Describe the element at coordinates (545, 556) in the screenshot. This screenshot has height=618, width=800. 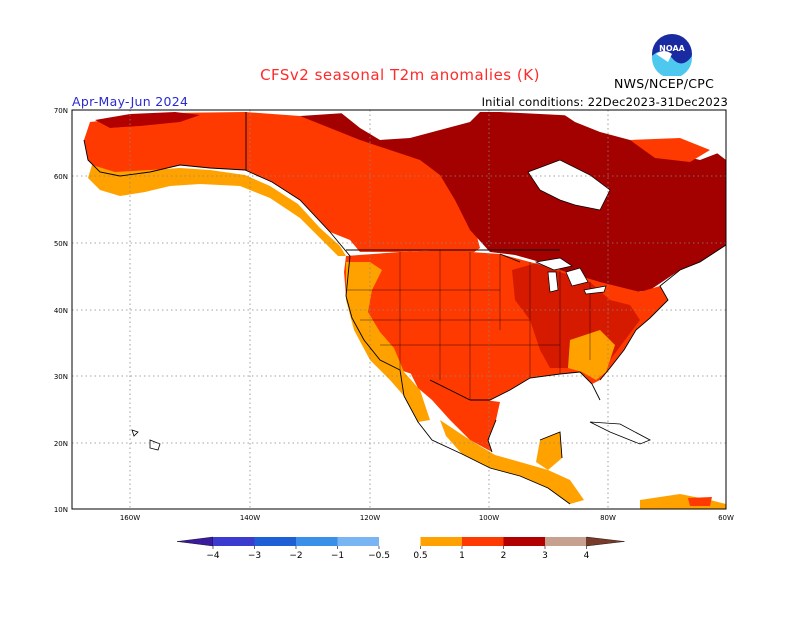
I see `colorbar-tick-label: 3` at that location.